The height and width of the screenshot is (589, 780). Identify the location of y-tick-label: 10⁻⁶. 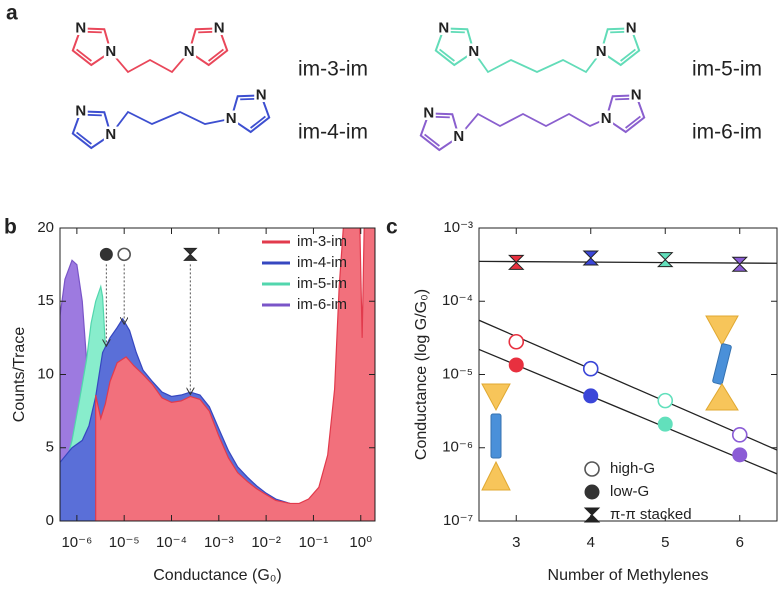
(457, 447).